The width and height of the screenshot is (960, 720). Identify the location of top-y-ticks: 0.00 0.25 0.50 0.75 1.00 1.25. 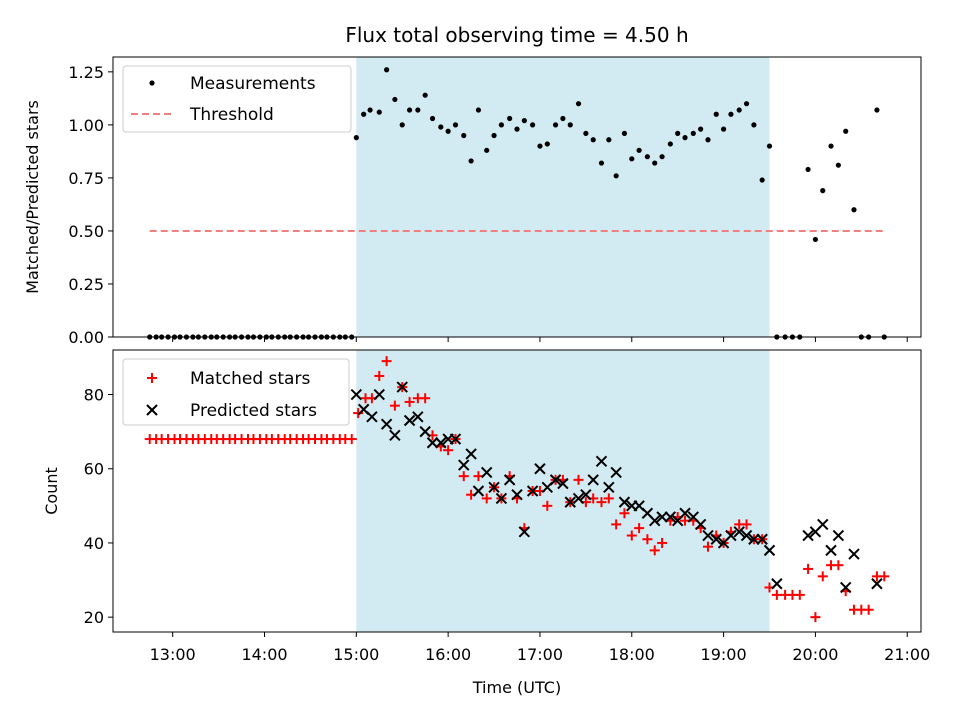
(90, 205).